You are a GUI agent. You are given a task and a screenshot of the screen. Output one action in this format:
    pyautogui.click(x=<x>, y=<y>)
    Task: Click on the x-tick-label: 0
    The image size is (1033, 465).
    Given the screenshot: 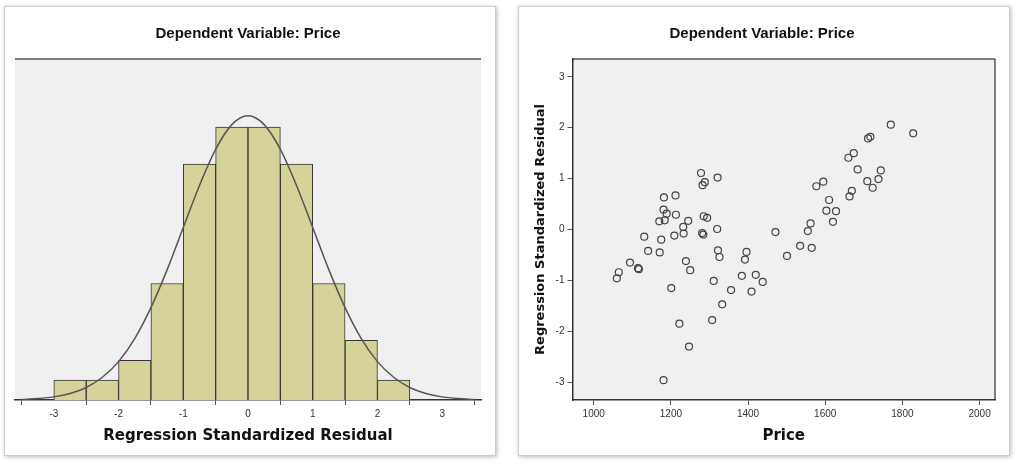 What is the action you would take?
    pyautogui.click(x=248, y=413)
    